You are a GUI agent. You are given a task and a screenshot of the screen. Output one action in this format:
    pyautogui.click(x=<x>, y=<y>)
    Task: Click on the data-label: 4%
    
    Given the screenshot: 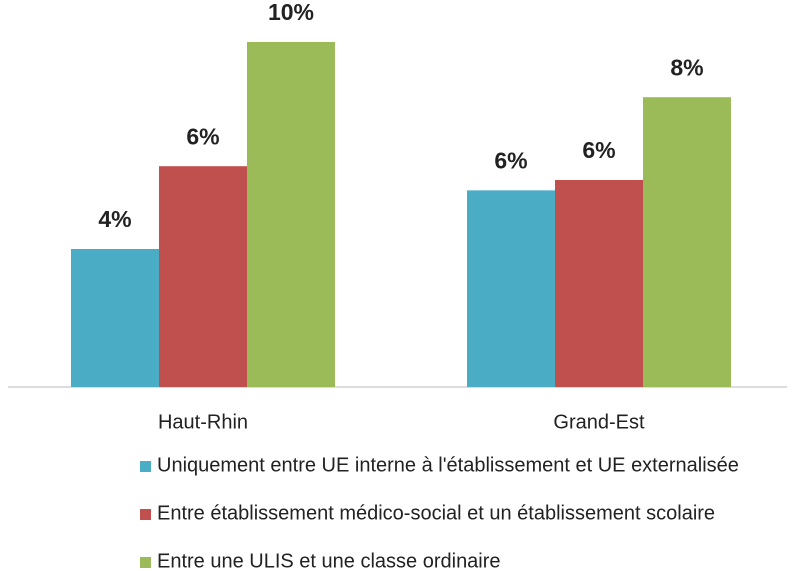 What is the action you would take?
    pyautogui.click(x=114, y=219)
    